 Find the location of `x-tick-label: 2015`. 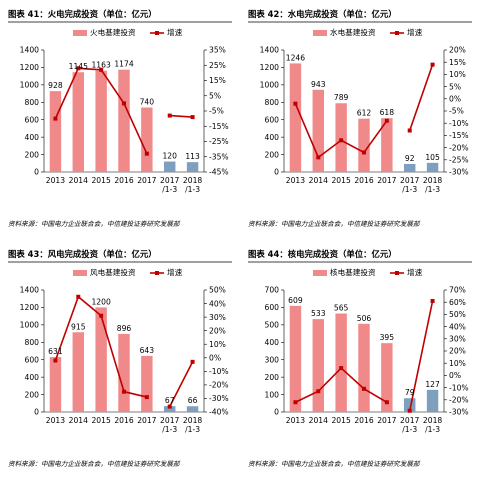

x-tick-label: 2015 is located at coordinates (340, 180).